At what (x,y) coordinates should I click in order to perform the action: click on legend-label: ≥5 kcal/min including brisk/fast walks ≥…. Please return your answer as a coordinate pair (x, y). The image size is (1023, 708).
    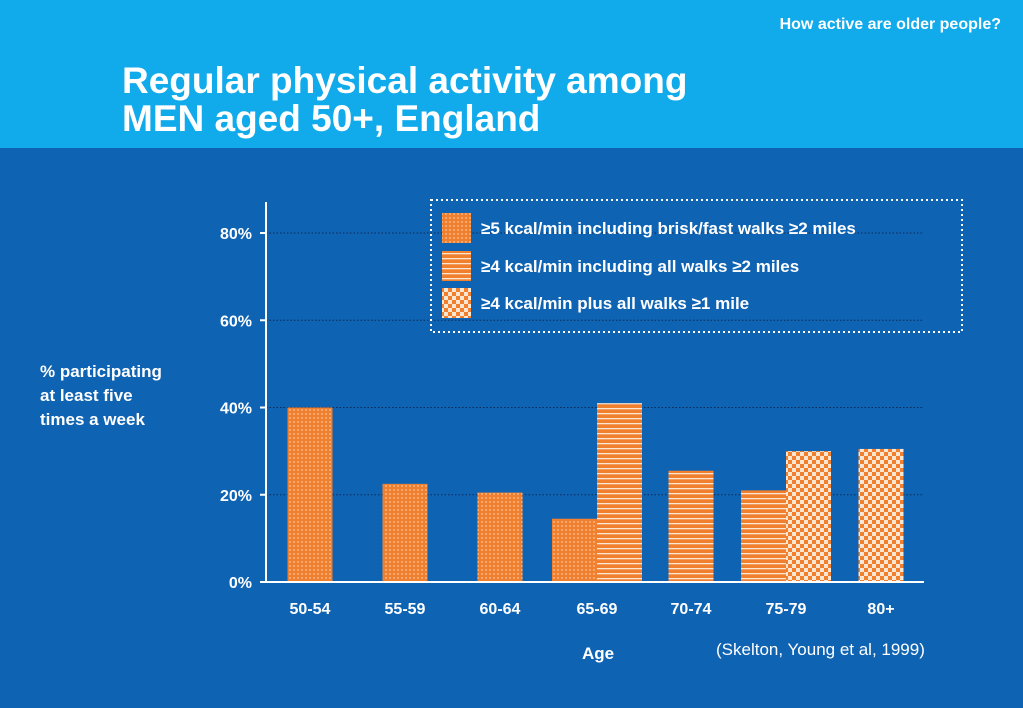
    Looking at the image, I should click on (668, 228).